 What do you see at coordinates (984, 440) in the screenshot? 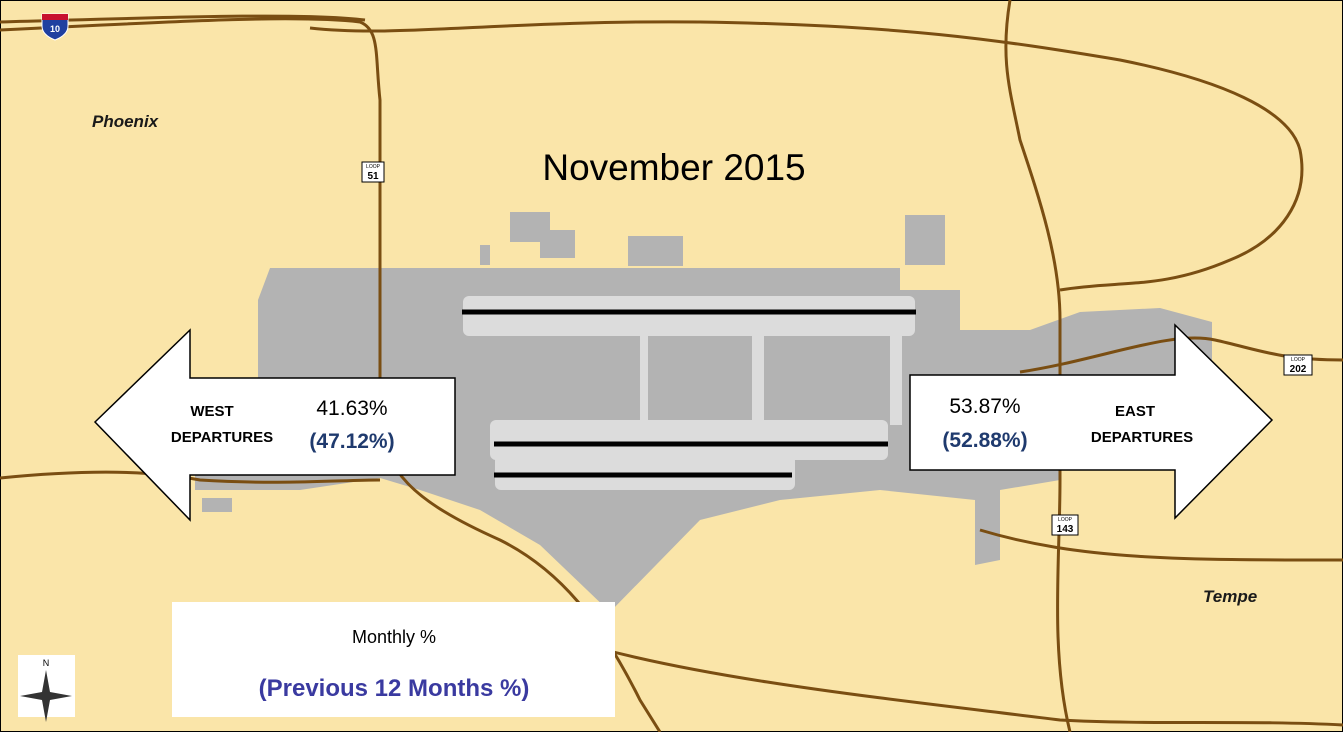
I see `east-previous: (52.88%)` at bounding box center [984, 440].